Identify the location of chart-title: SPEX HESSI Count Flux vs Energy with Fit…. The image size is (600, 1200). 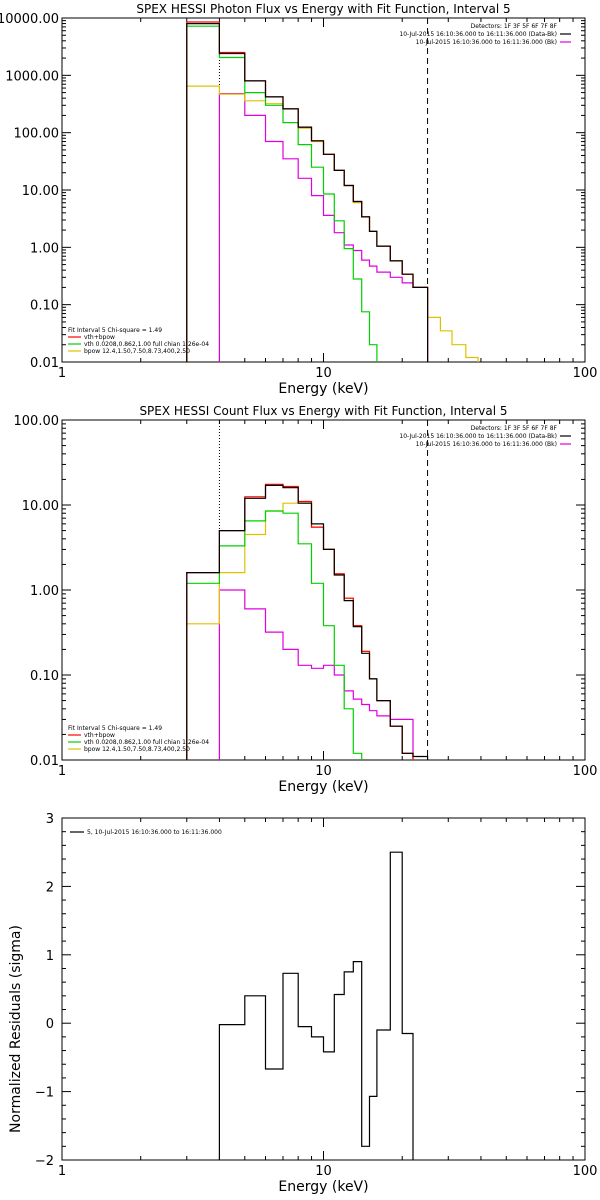
(323, 411).